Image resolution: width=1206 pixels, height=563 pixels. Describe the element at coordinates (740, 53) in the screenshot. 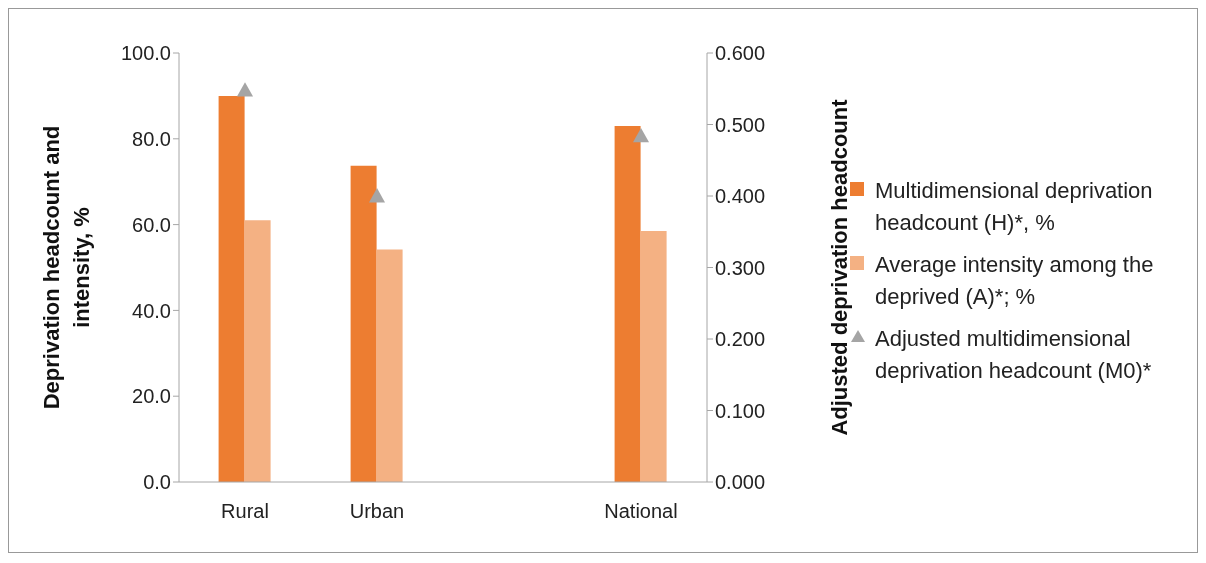

I see `y2-tick-label: 0.600` at that location.